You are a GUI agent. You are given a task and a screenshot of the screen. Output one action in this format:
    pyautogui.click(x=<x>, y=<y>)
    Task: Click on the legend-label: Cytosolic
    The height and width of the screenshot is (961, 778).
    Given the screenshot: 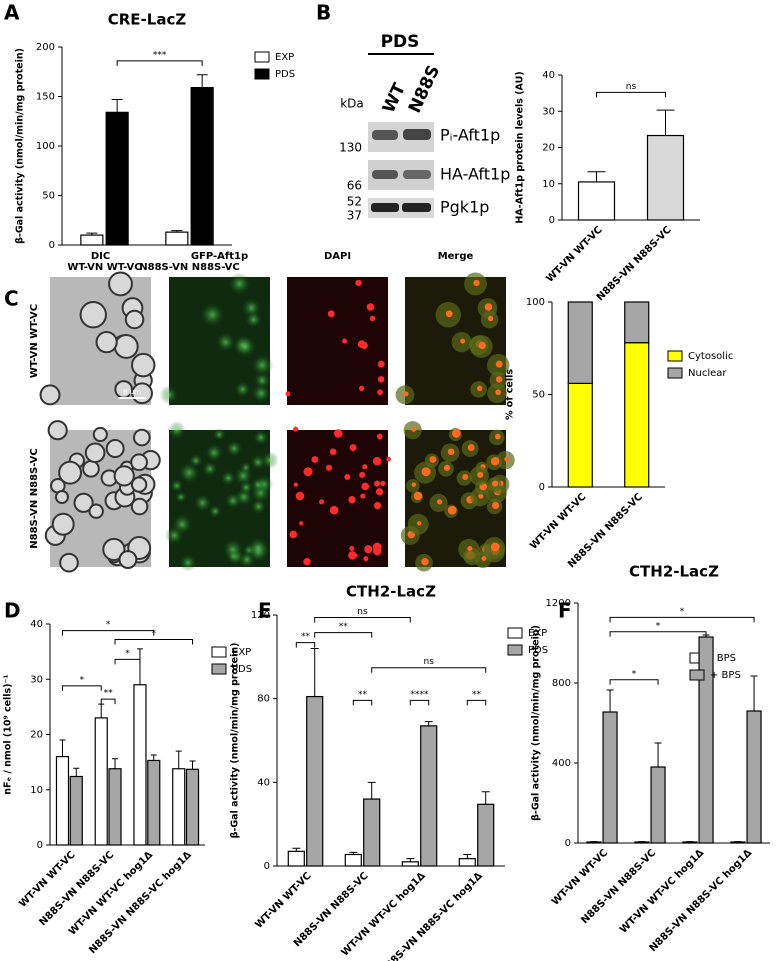 What is the action you would take?
    pyautogui.click(x=710, y=356)
    